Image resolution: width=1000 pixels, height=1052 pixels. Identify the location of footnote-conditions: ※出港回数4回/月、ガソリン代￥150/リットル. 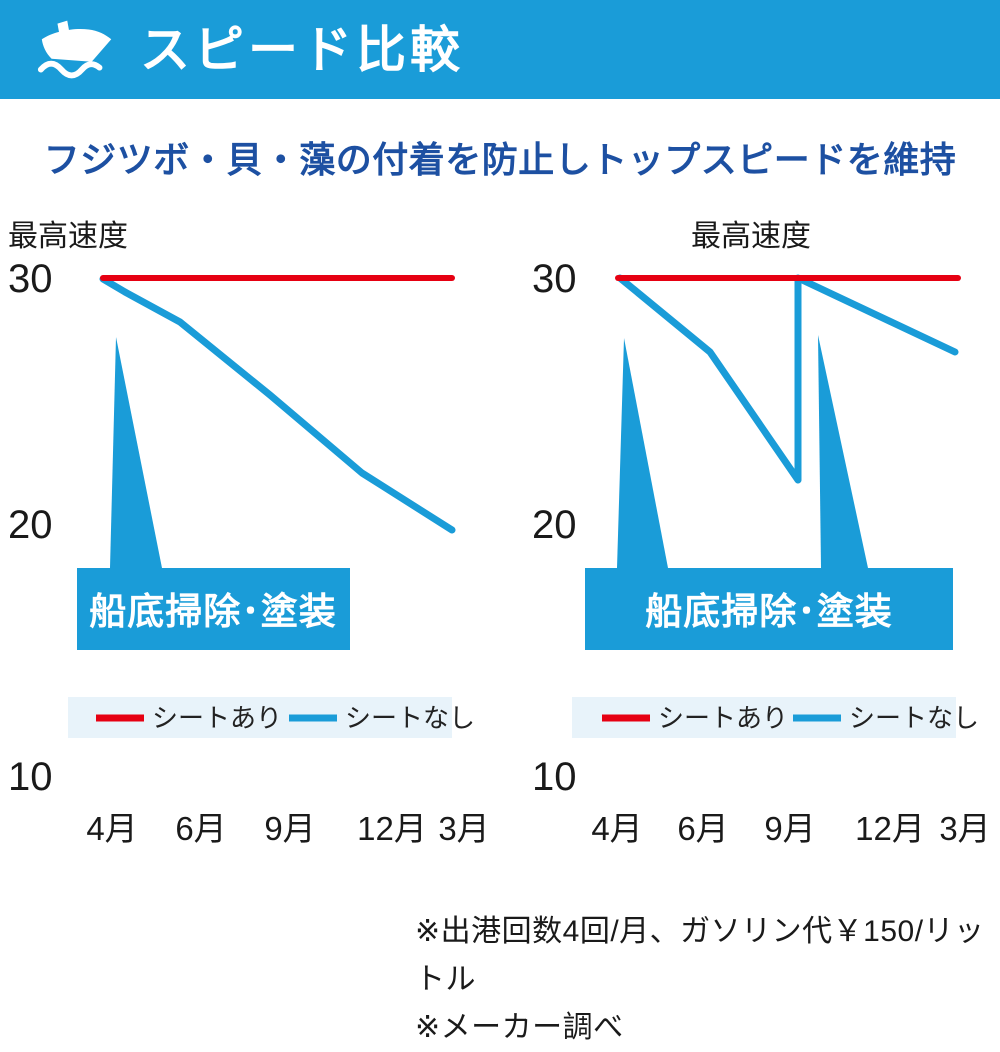
(700, 955).